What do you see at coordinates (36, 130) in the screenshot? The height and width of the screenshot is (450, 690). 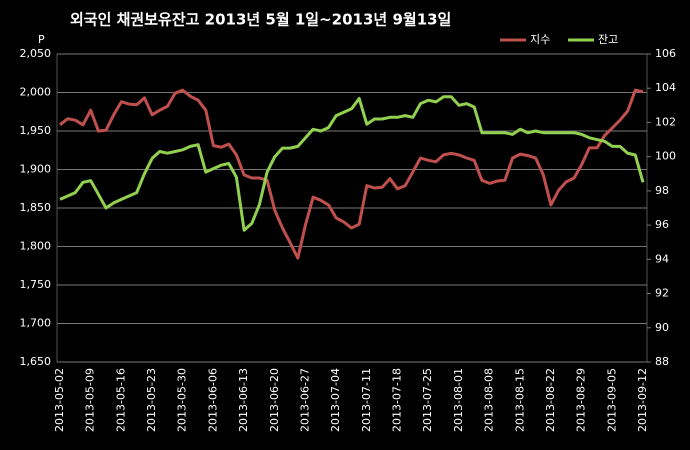 I see `y-tick-label: 1,950` at bounding box center [36, 130].